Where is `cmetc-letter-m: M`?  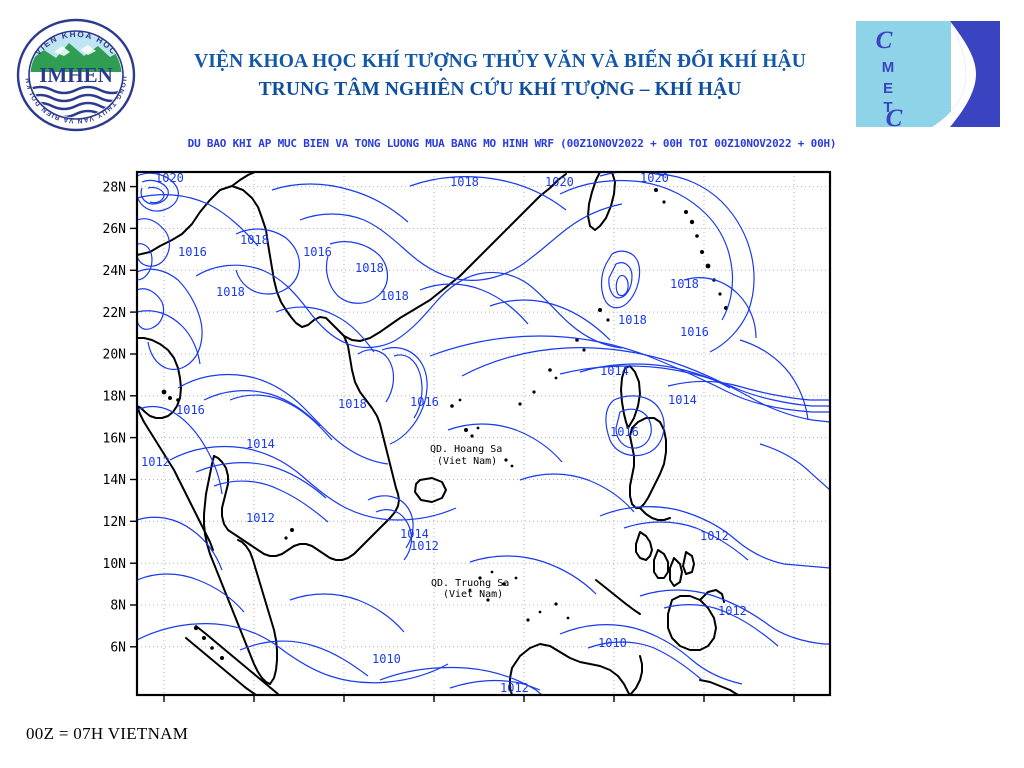
cmetc-letter-m: M is located at coordinates (888, 67).